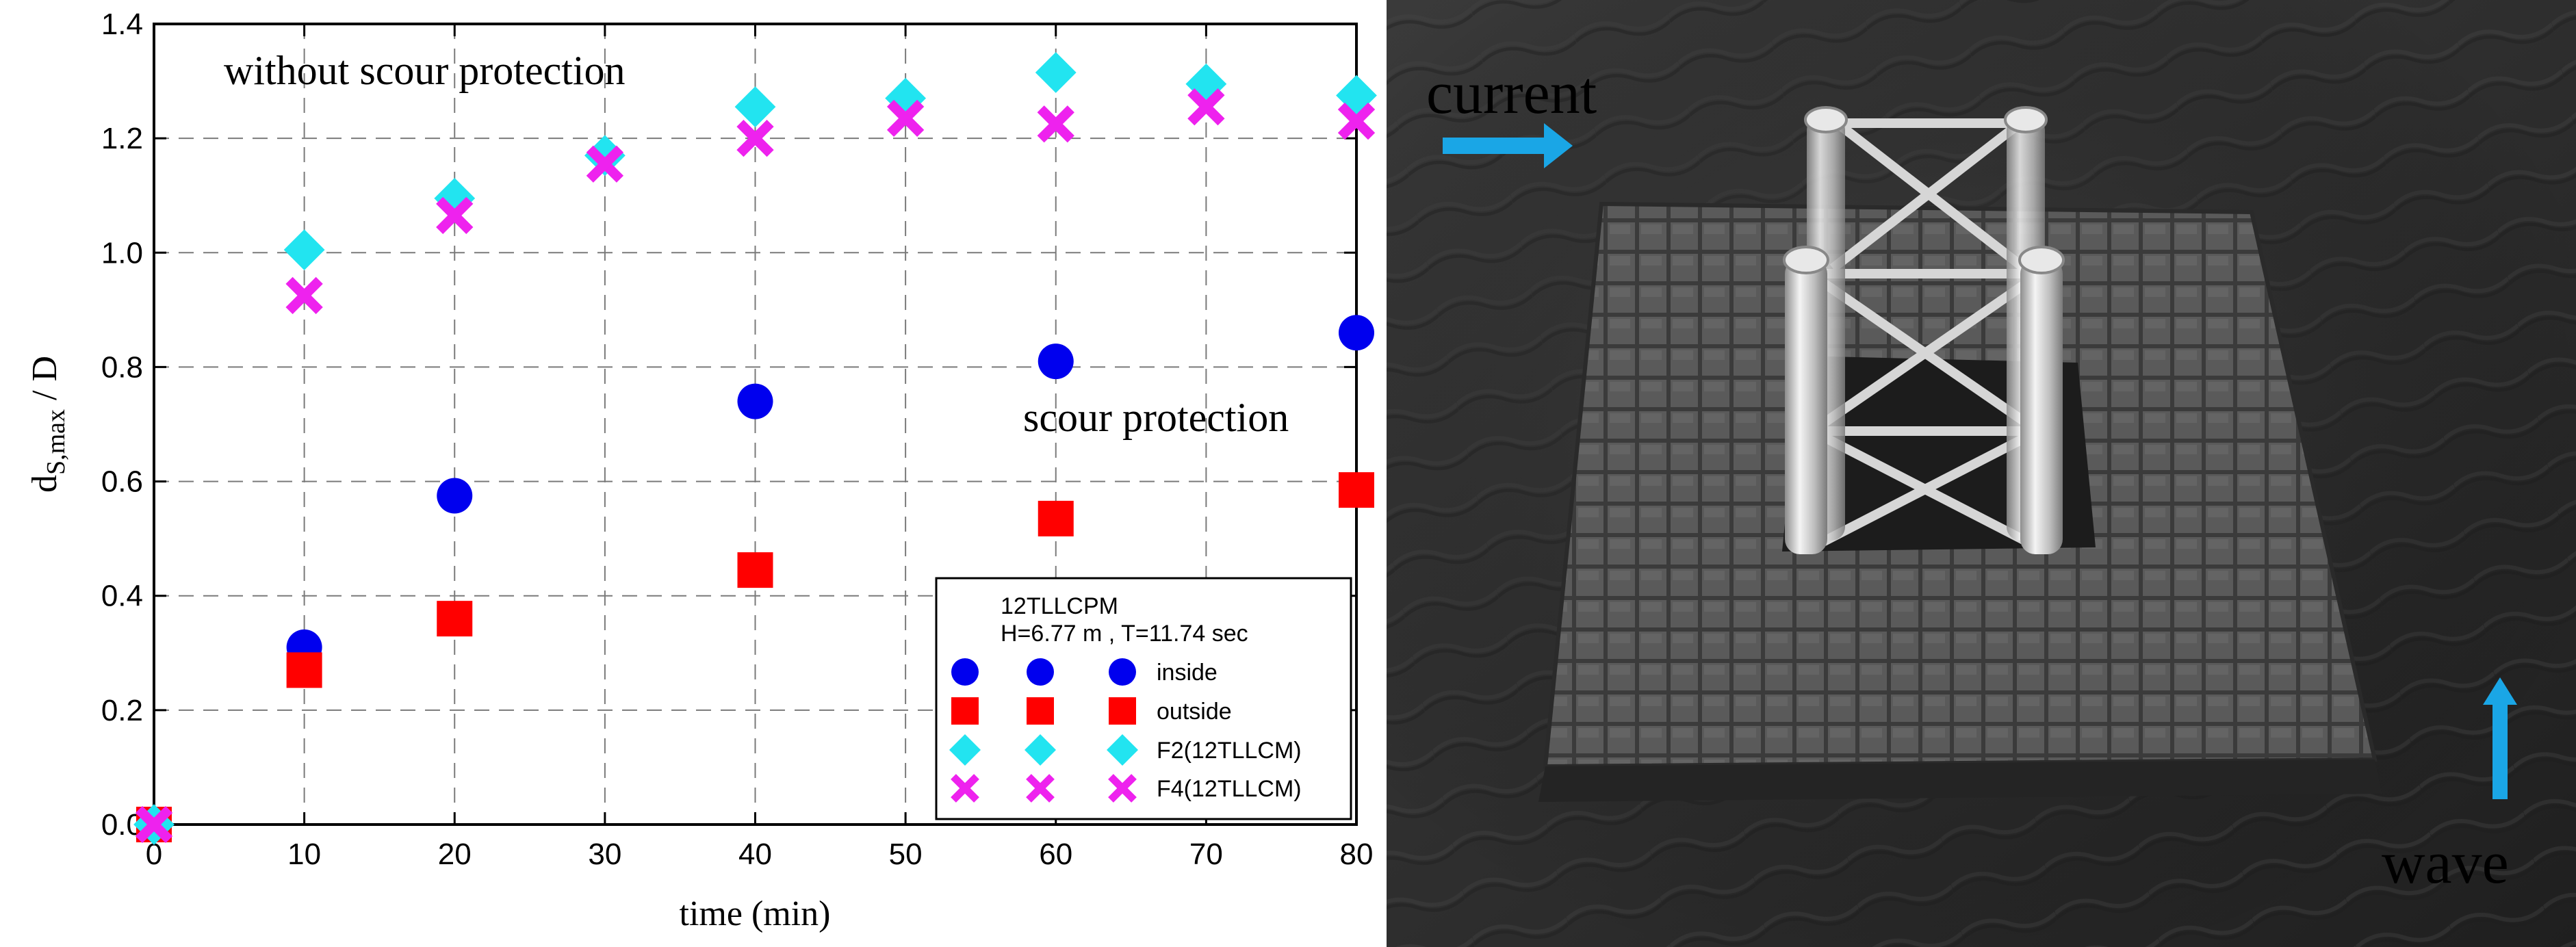 The image size is (2576, 947). I want to click on x-axis-title: time (min), so click(755, 913).